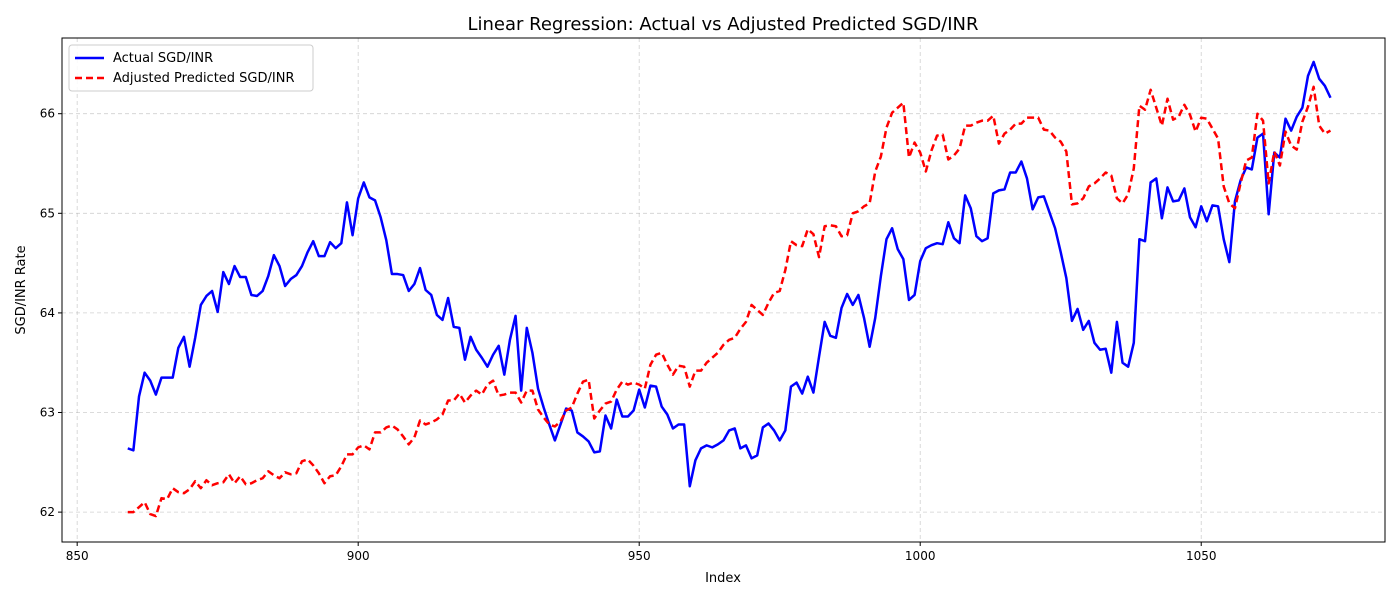 The image size is (1400, 600). What do you see at coordinates (639, 556) in the screenshot?
I see `x-tick-label: 950` at bounding box center [639, 556].